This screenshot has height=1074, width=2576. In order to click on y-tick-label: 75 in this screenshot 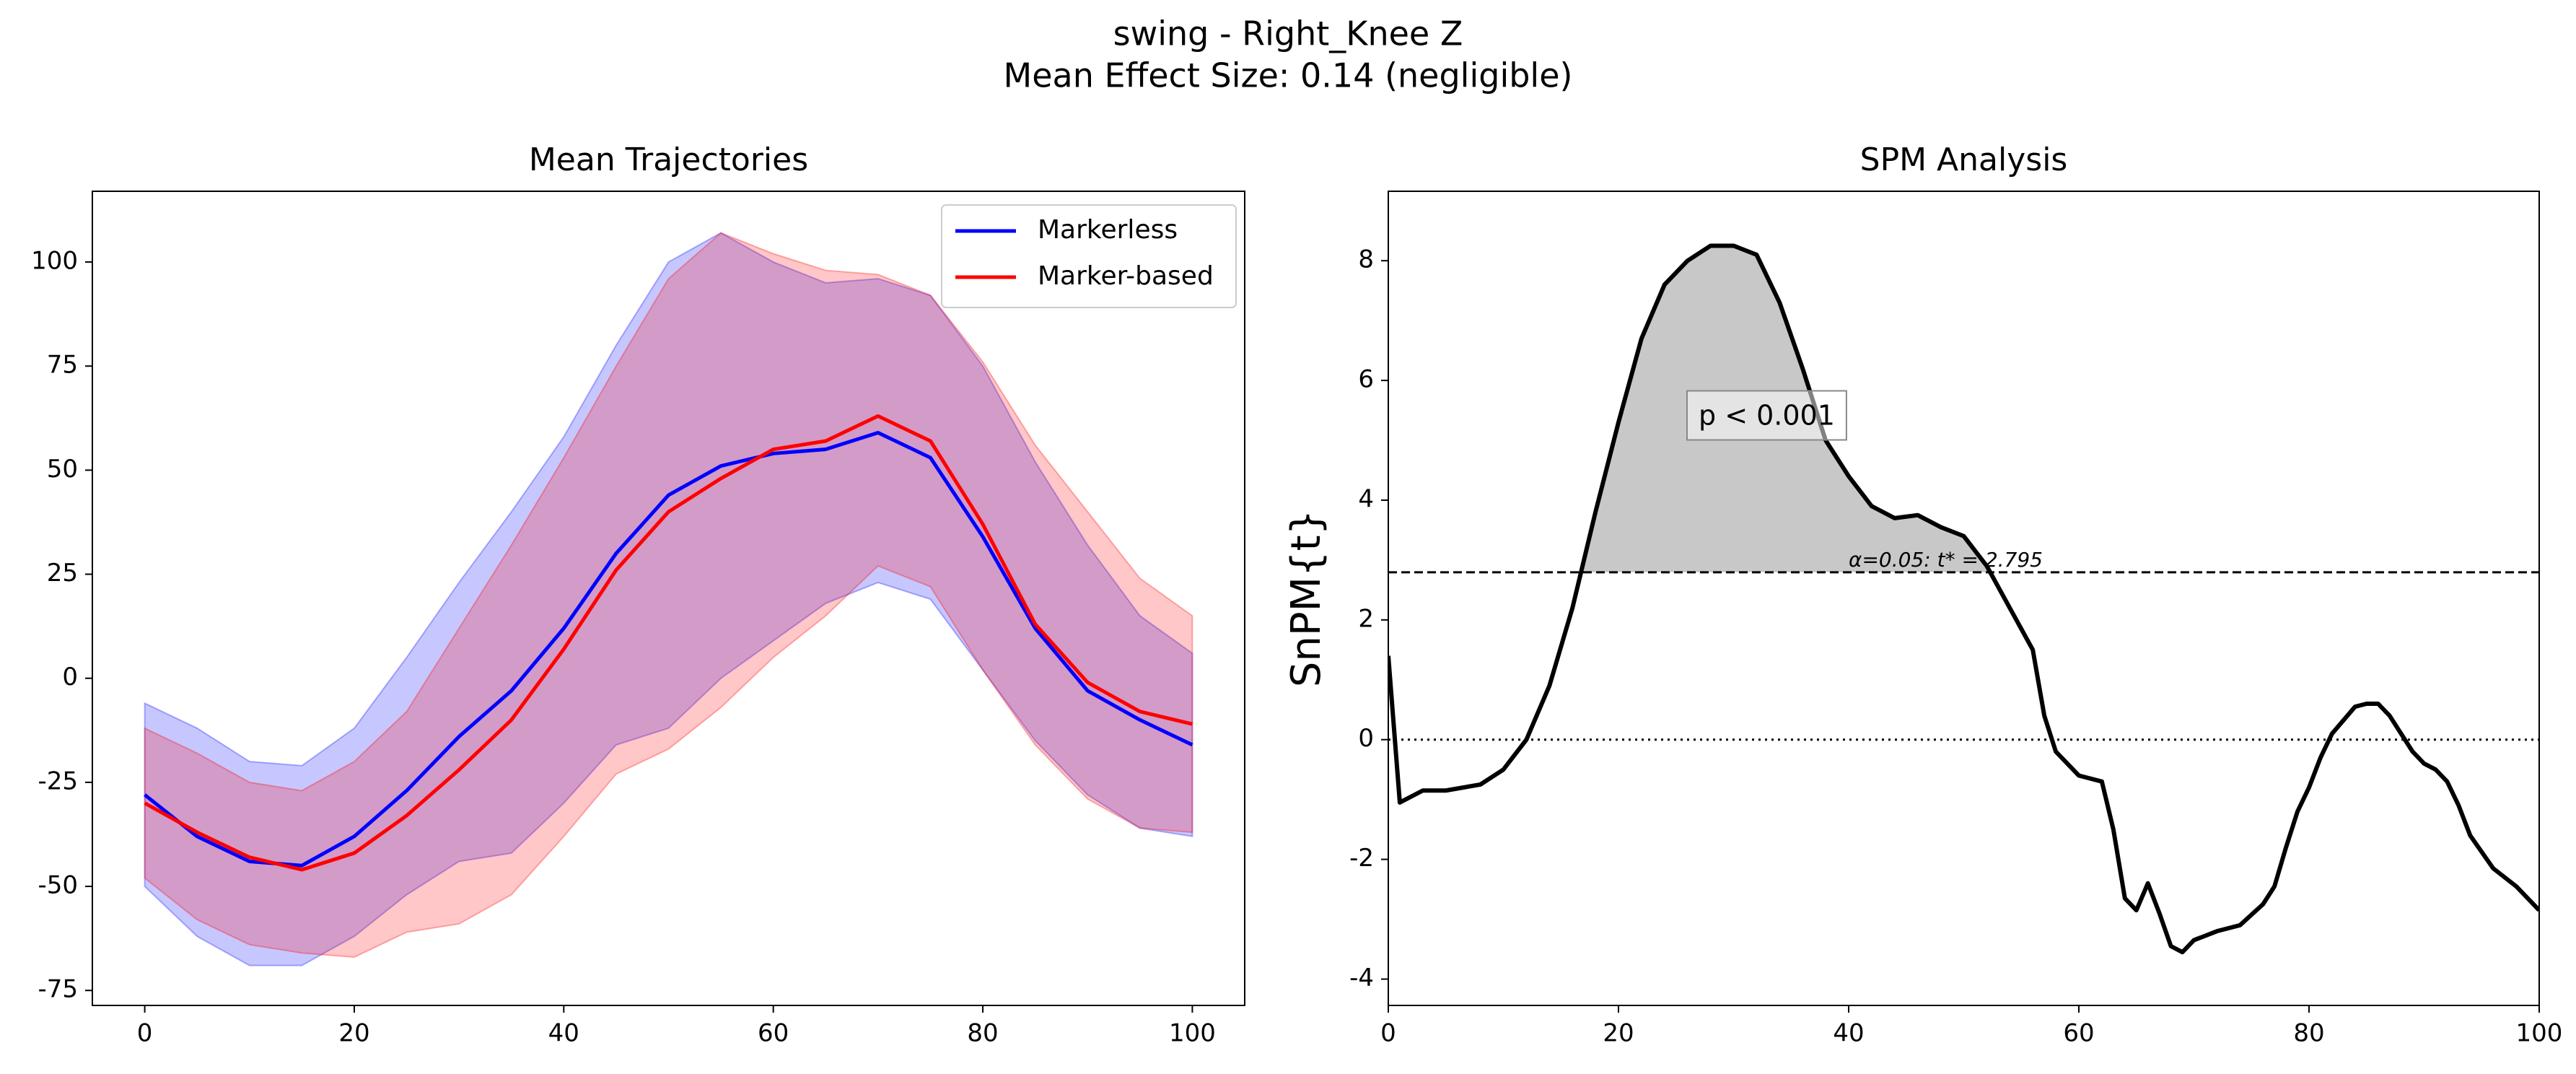, I will do `click(62, 366)`.